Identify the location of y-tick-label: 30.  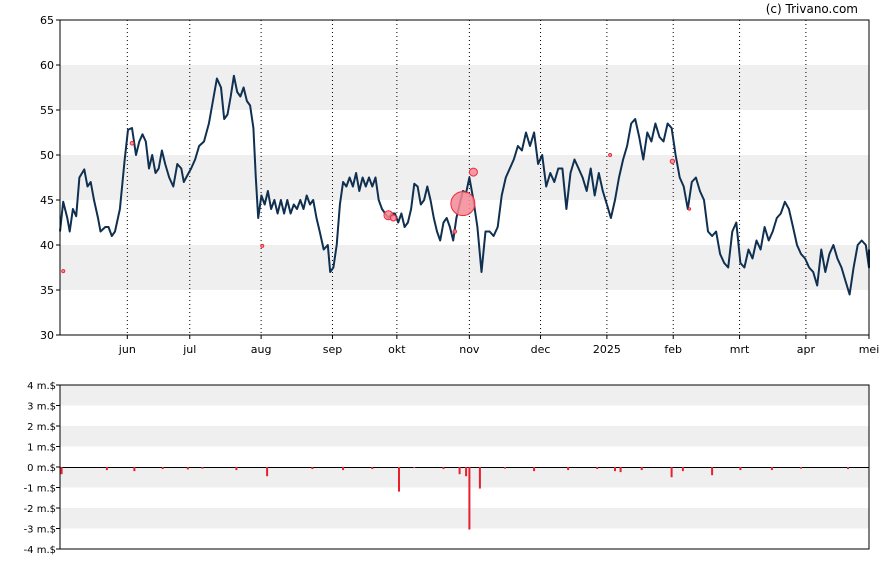
(47, 335).